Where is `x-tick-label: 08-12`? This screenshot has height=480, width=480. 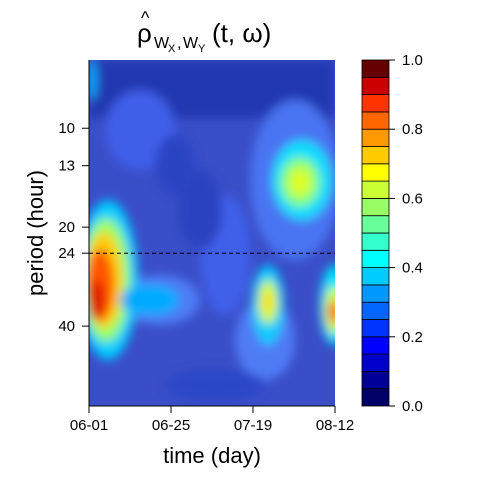
x-tick-label: 08-12 is located at coordinates (335, 425).